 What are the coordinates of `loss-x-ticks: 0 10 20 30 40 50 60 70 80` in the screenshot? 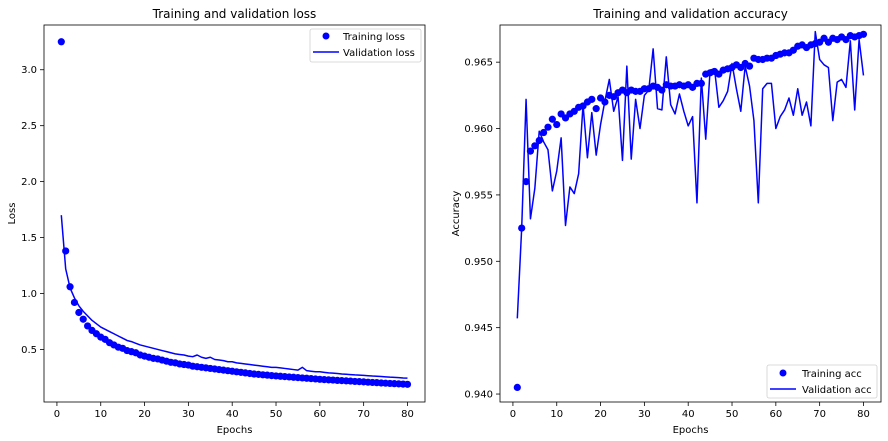 It's located at (234, 411).